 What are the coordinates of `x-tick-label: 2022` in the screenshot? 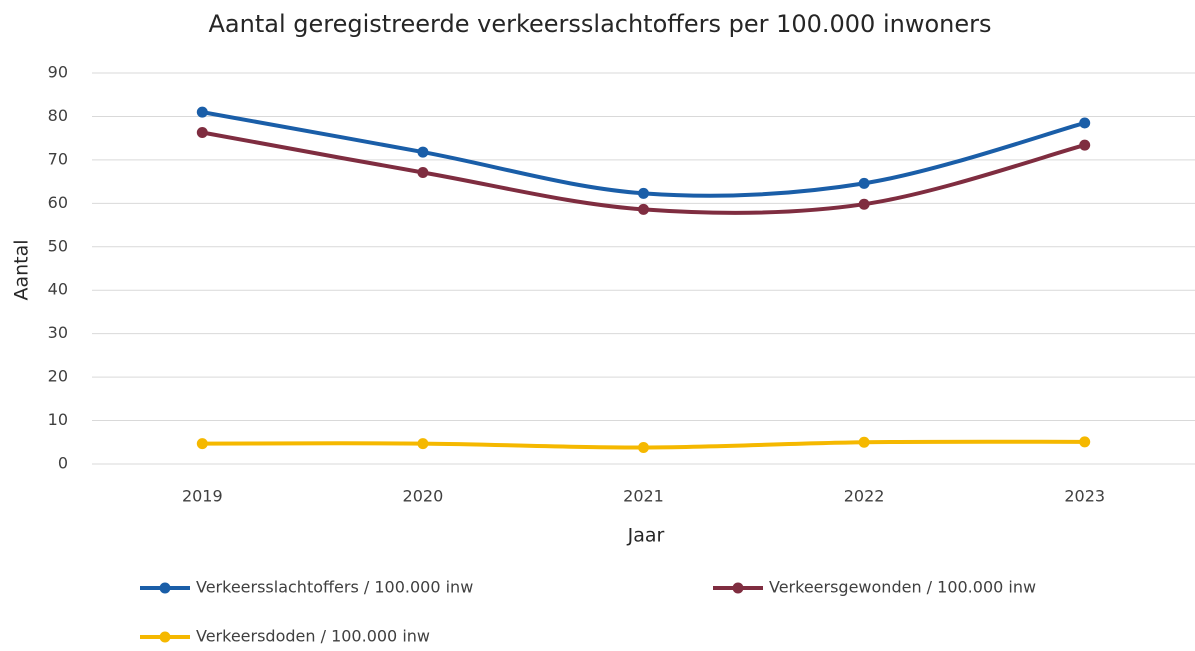 It's located at (864, 496).